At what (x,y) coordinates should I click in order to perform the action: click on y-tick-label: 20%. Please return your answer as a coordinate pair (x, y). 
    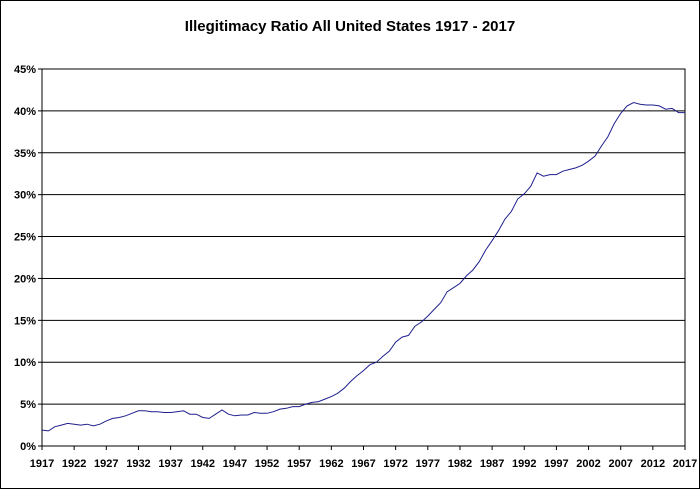
    Looking at the image, I should click on (25, 279).